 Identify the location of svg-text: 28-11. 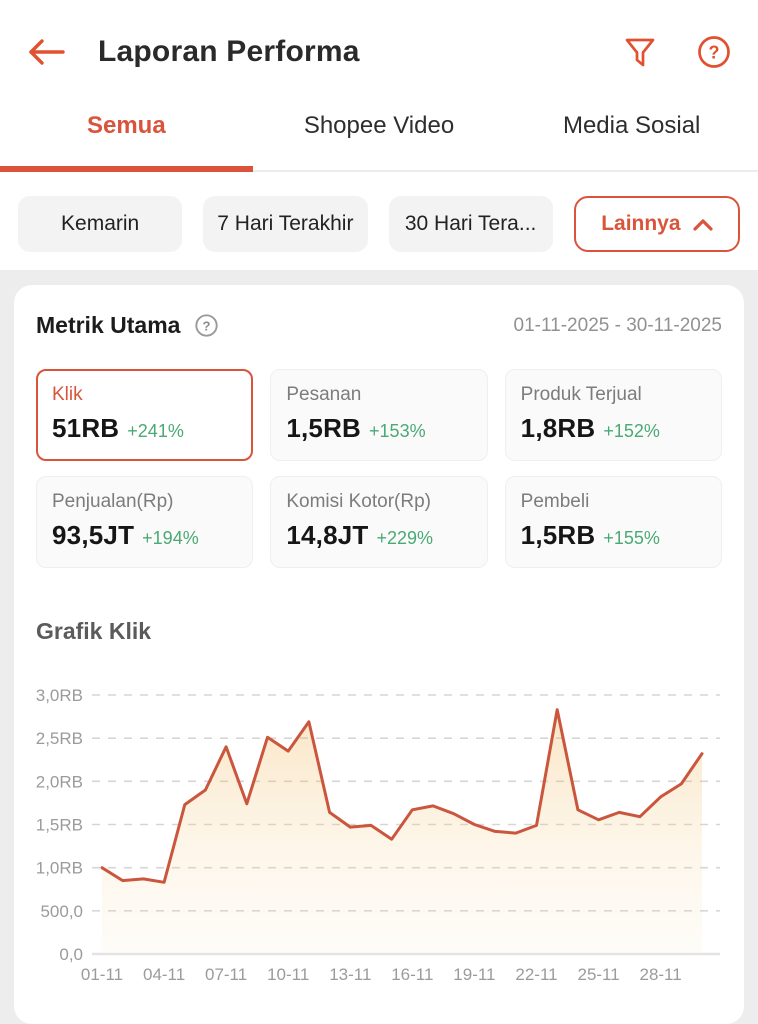
(660, 974).